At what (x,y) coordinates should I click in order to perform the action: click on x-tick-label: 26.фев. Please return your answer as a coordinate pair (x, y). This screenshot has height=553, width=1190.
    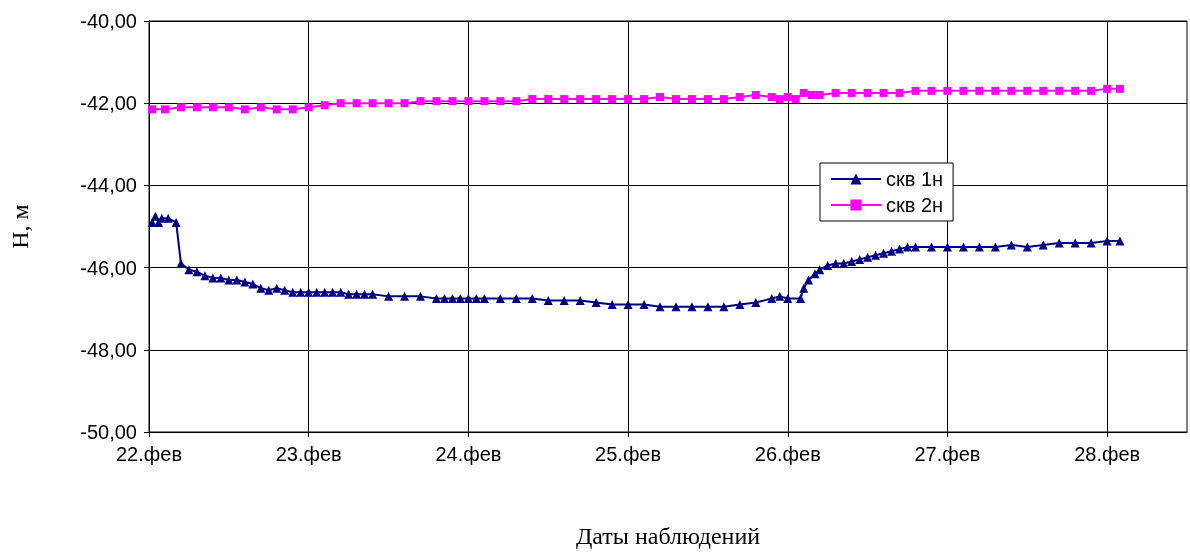
    Looking at the image, I should click on (787, 454).